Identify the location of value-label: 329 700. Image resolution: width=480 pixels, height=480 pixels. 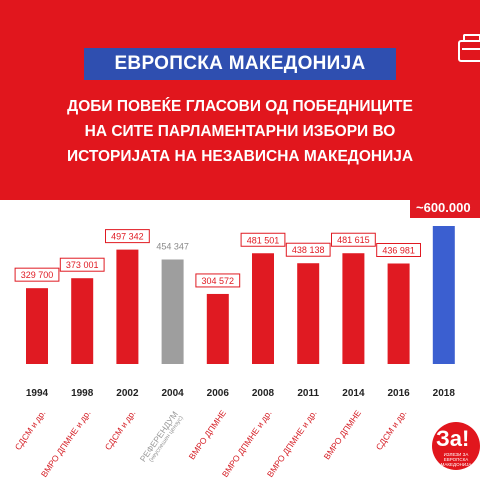
(37, 275).